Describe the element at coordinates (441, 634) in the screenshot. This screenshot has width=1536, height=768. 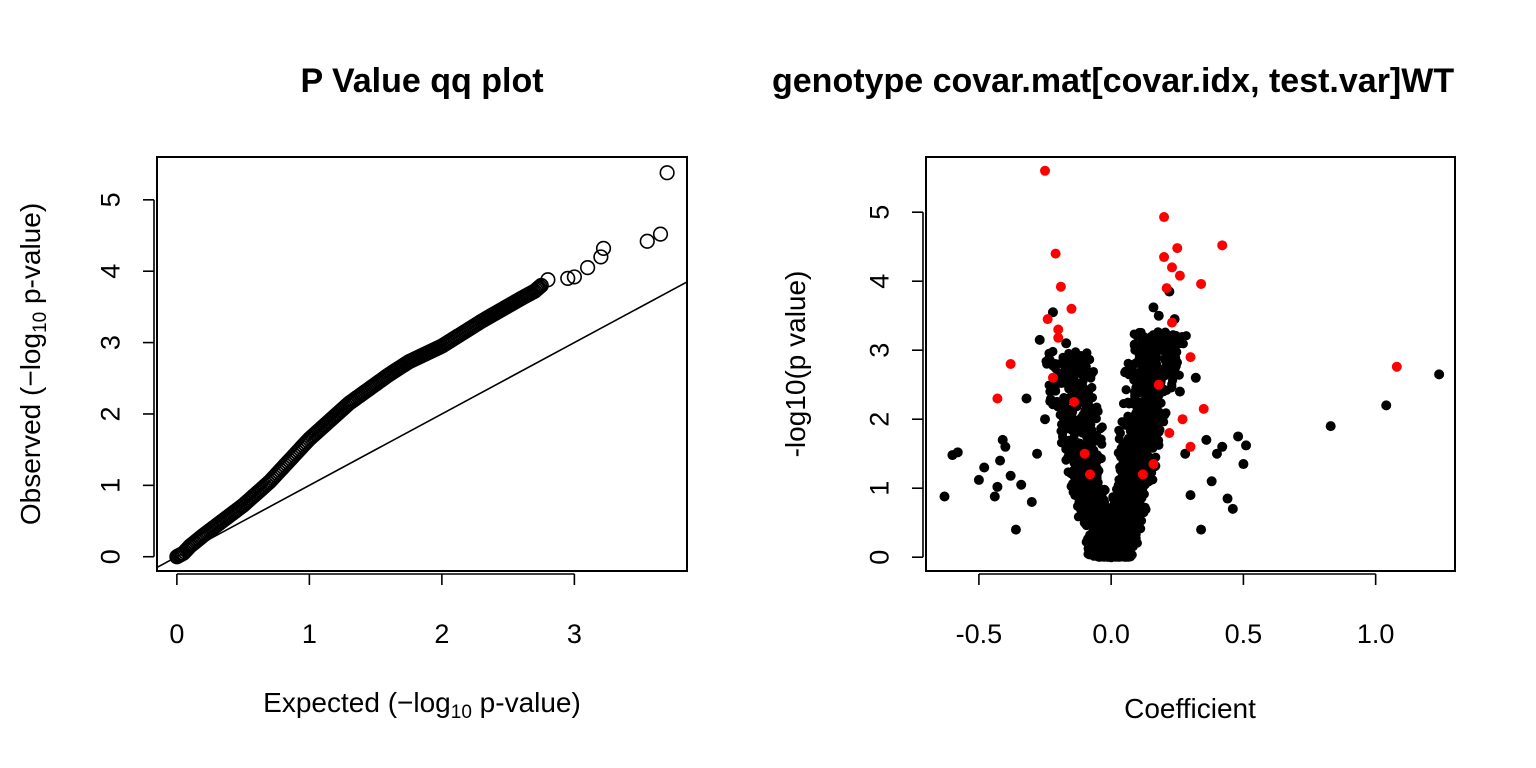
I see `qq-x-tick-label: 2` at that location.